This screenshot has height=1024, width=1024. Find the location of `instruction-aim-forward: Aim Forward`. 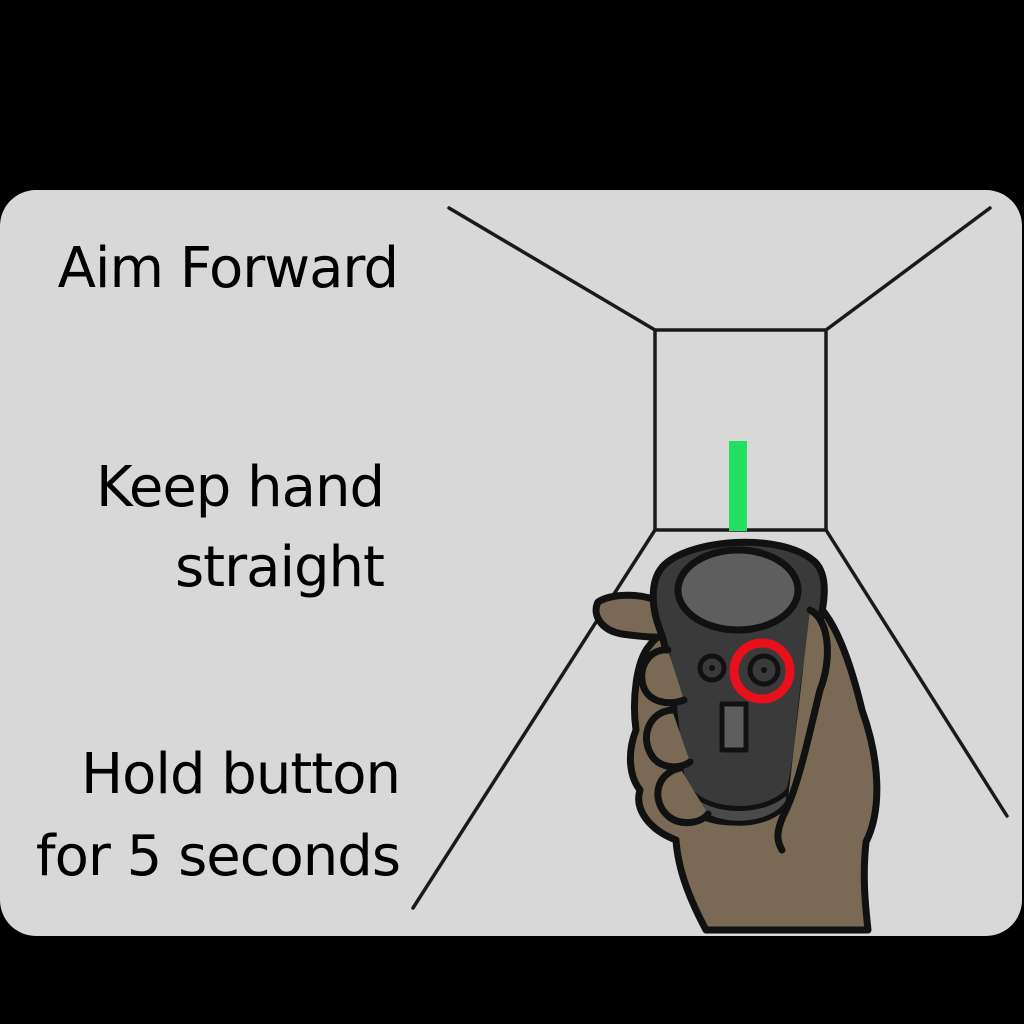

instruction-aim-forward: Aim Forward is located at coordinates (228, 269).